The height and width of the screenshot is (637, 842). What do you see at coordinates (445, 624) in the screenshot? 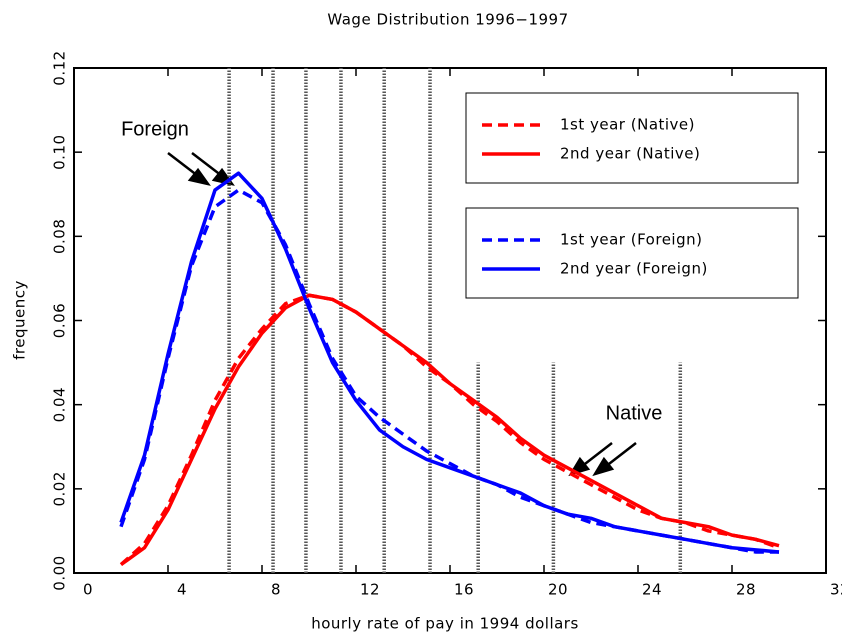
I see `x-axis-label: hourly rate of pay in 1994 dollars` at bounding box center [445, 624].